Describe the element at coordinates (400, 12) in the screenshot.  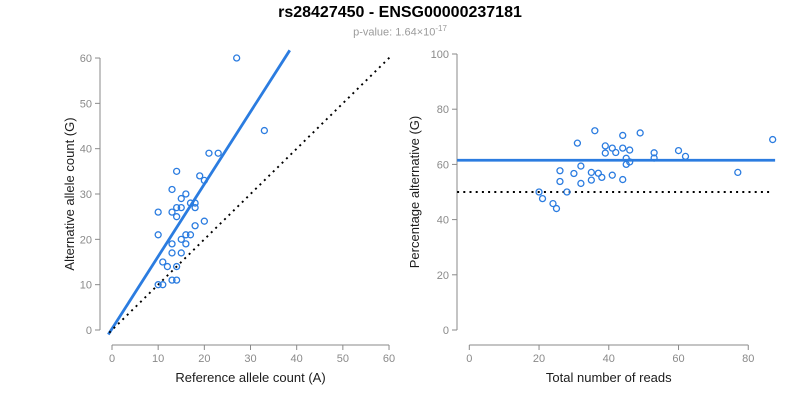
I see `figure-title: rs28427450 - ENSG00000237181` at that location.